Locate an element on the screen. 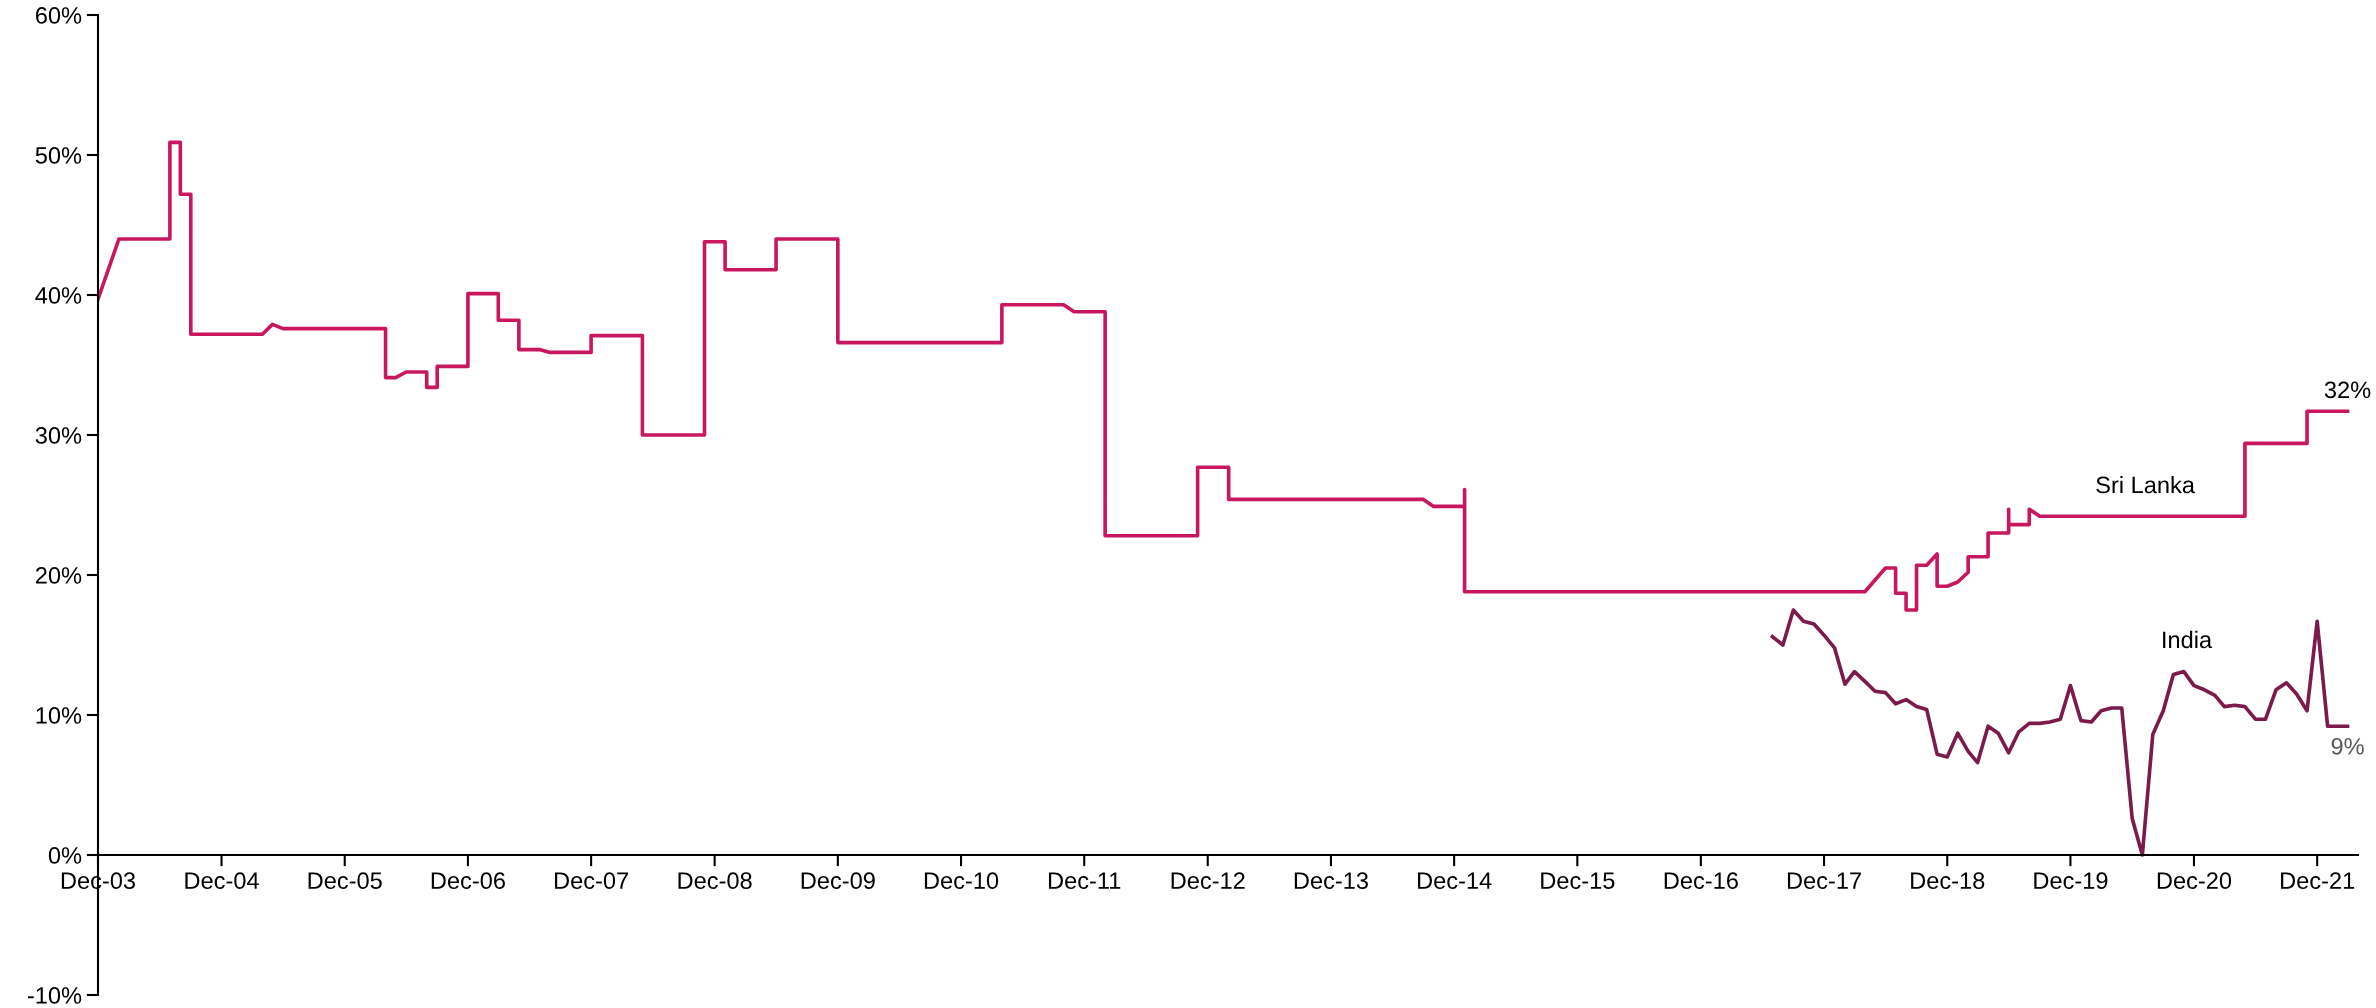 Image resolution: width=2376 pixels, height=1008 pixels. y-tick-label: 40% is located at coordinates (58, 295).